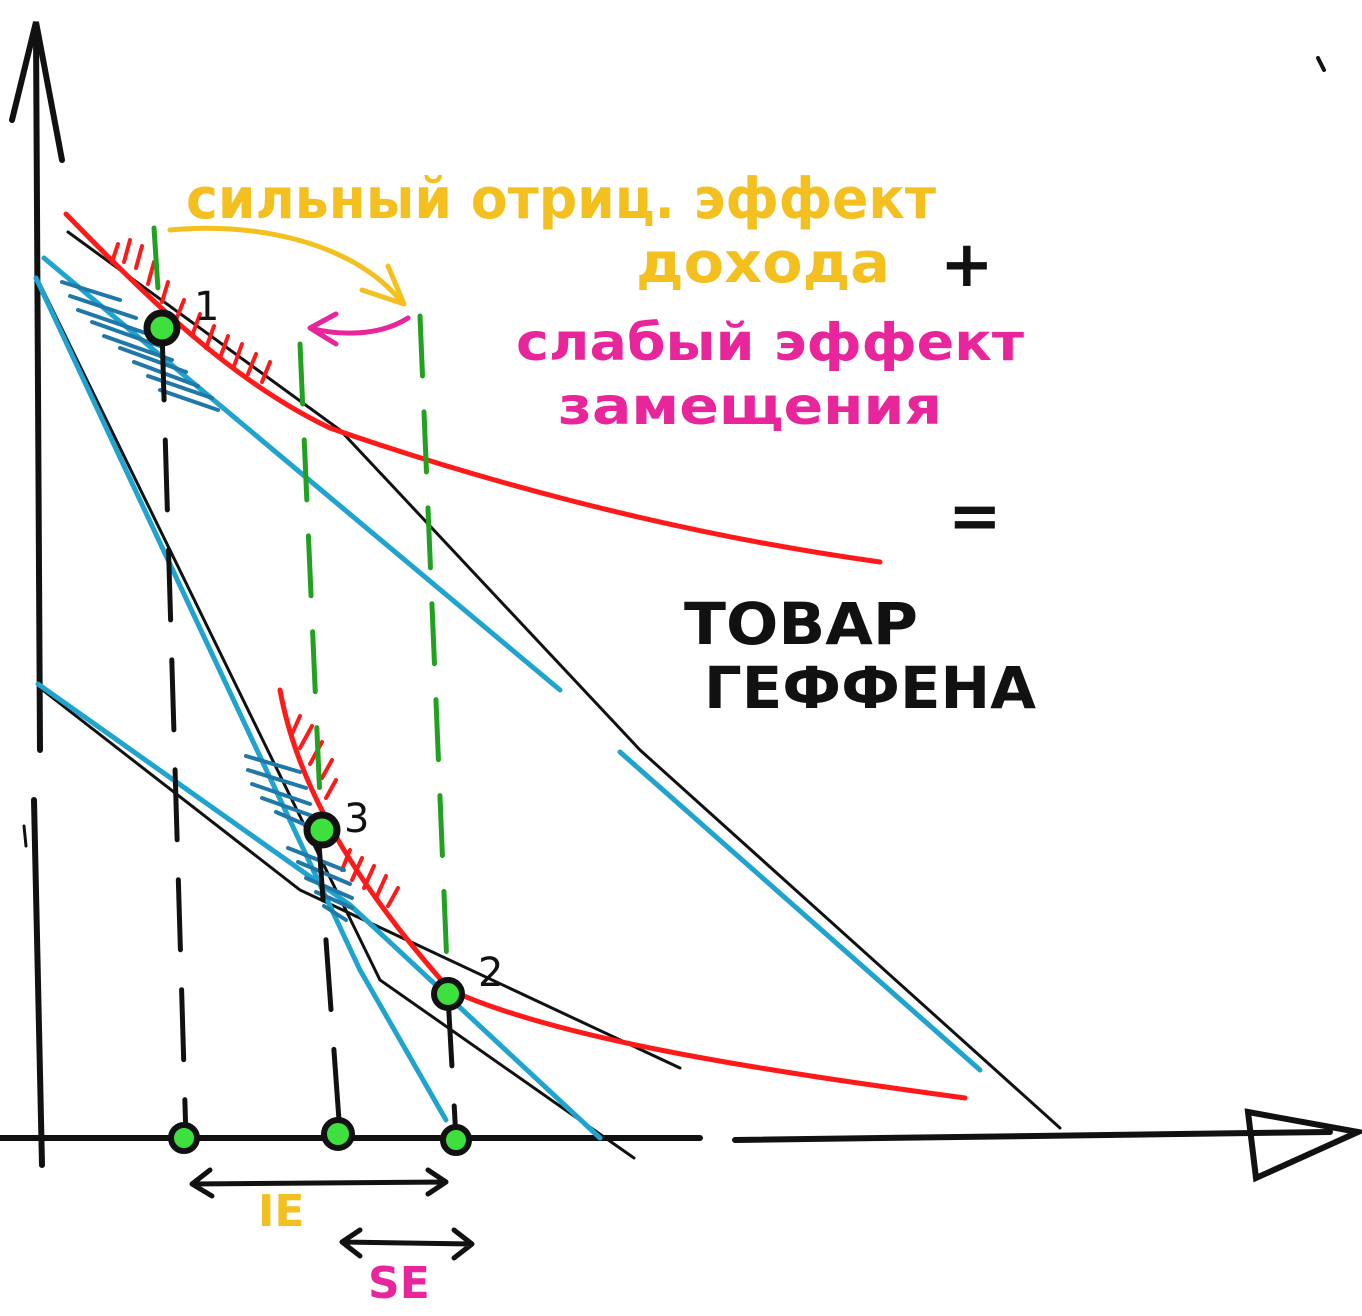 This screenshot has width=1362, height=1316. I want to click on se-arrow-icon, so click(407, 1244).